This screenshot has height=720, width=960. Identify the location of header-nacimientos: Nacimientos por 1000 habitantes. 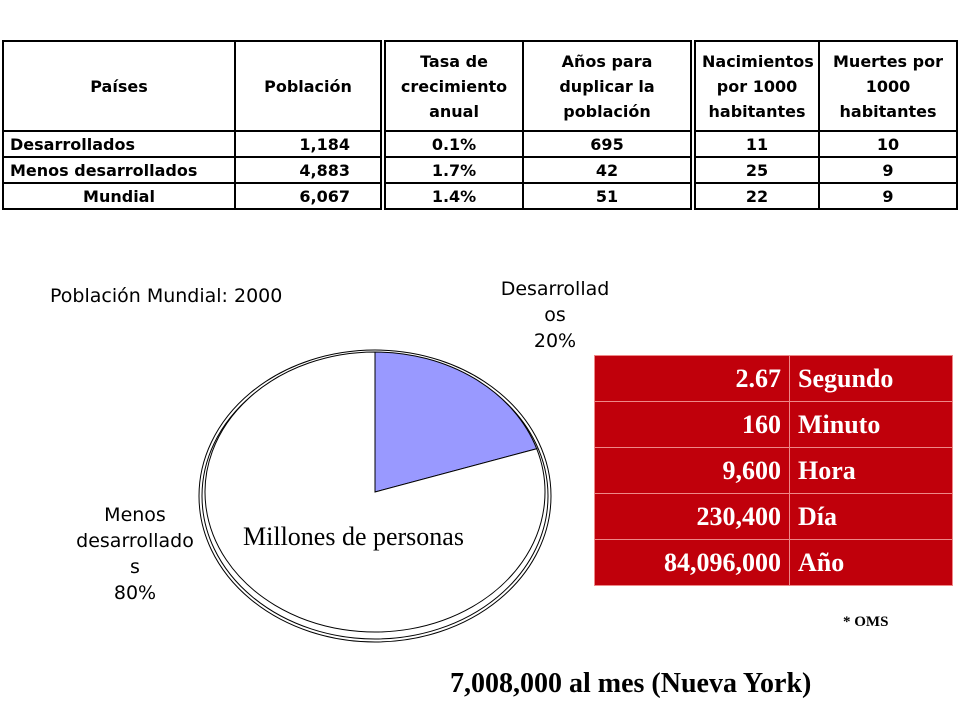
(757, 86).